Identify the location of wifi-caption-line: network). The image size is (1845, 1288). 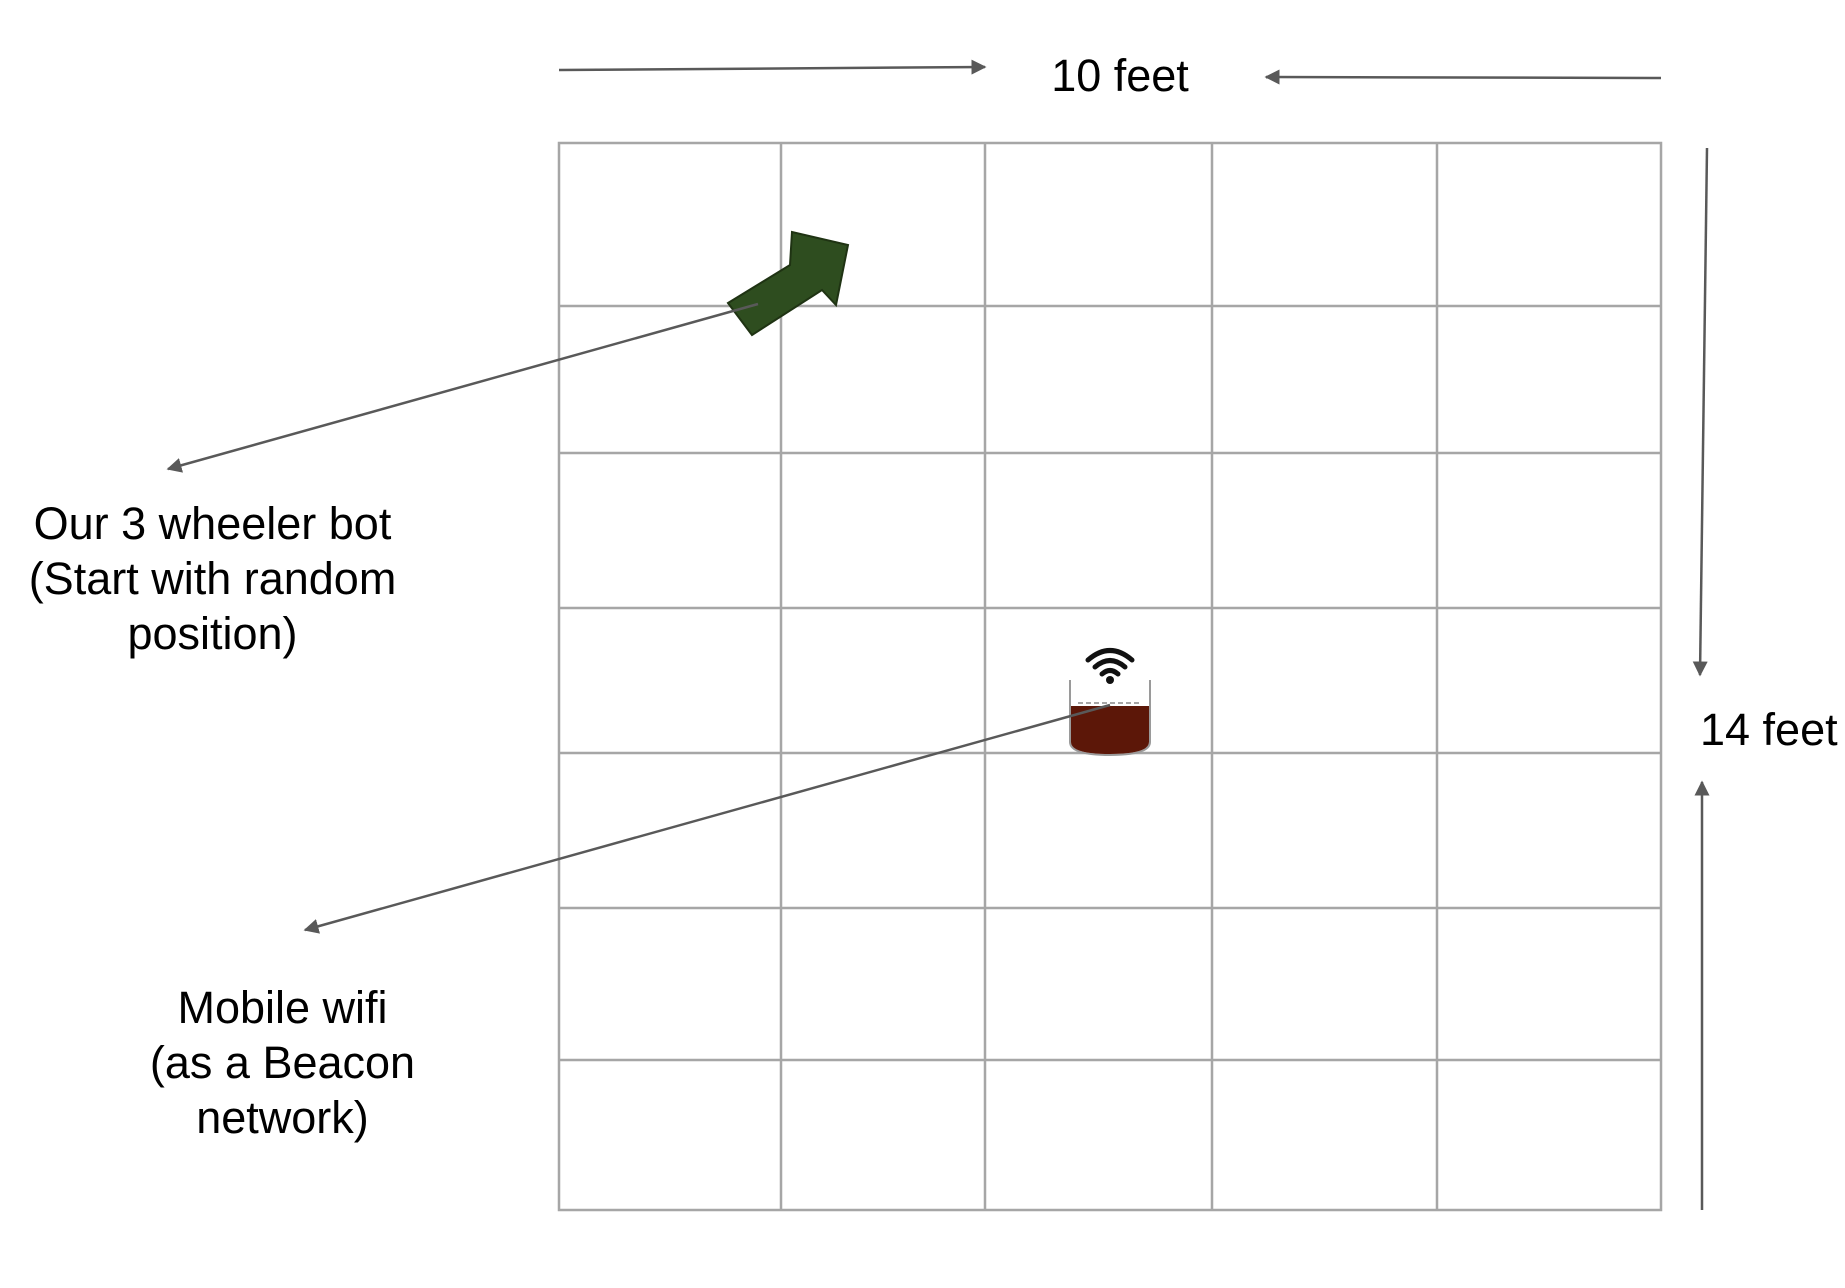
(282, 1117).